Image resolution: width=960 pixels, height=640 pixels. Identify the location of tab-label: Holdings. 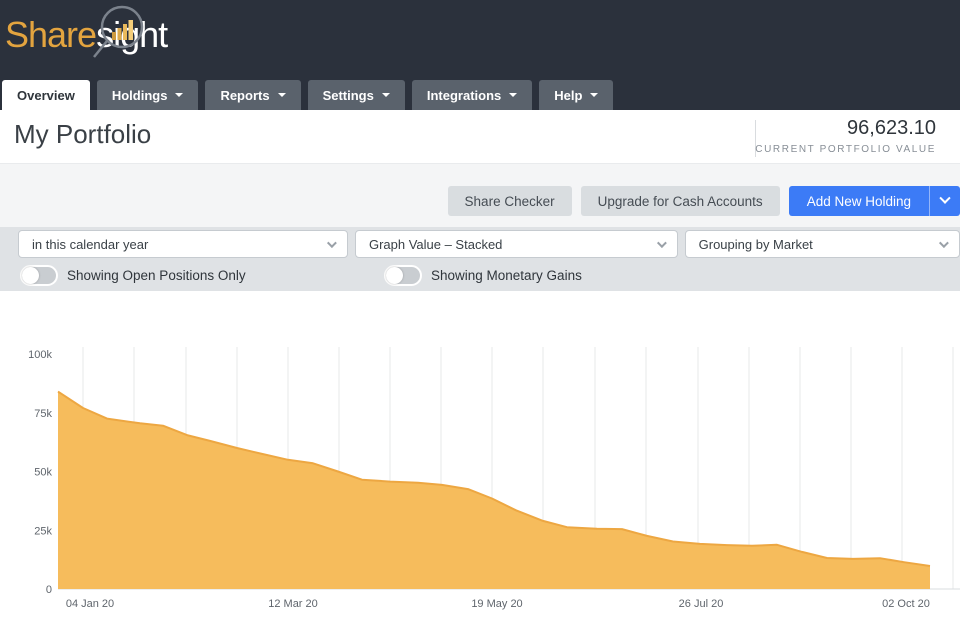
(139, 95).